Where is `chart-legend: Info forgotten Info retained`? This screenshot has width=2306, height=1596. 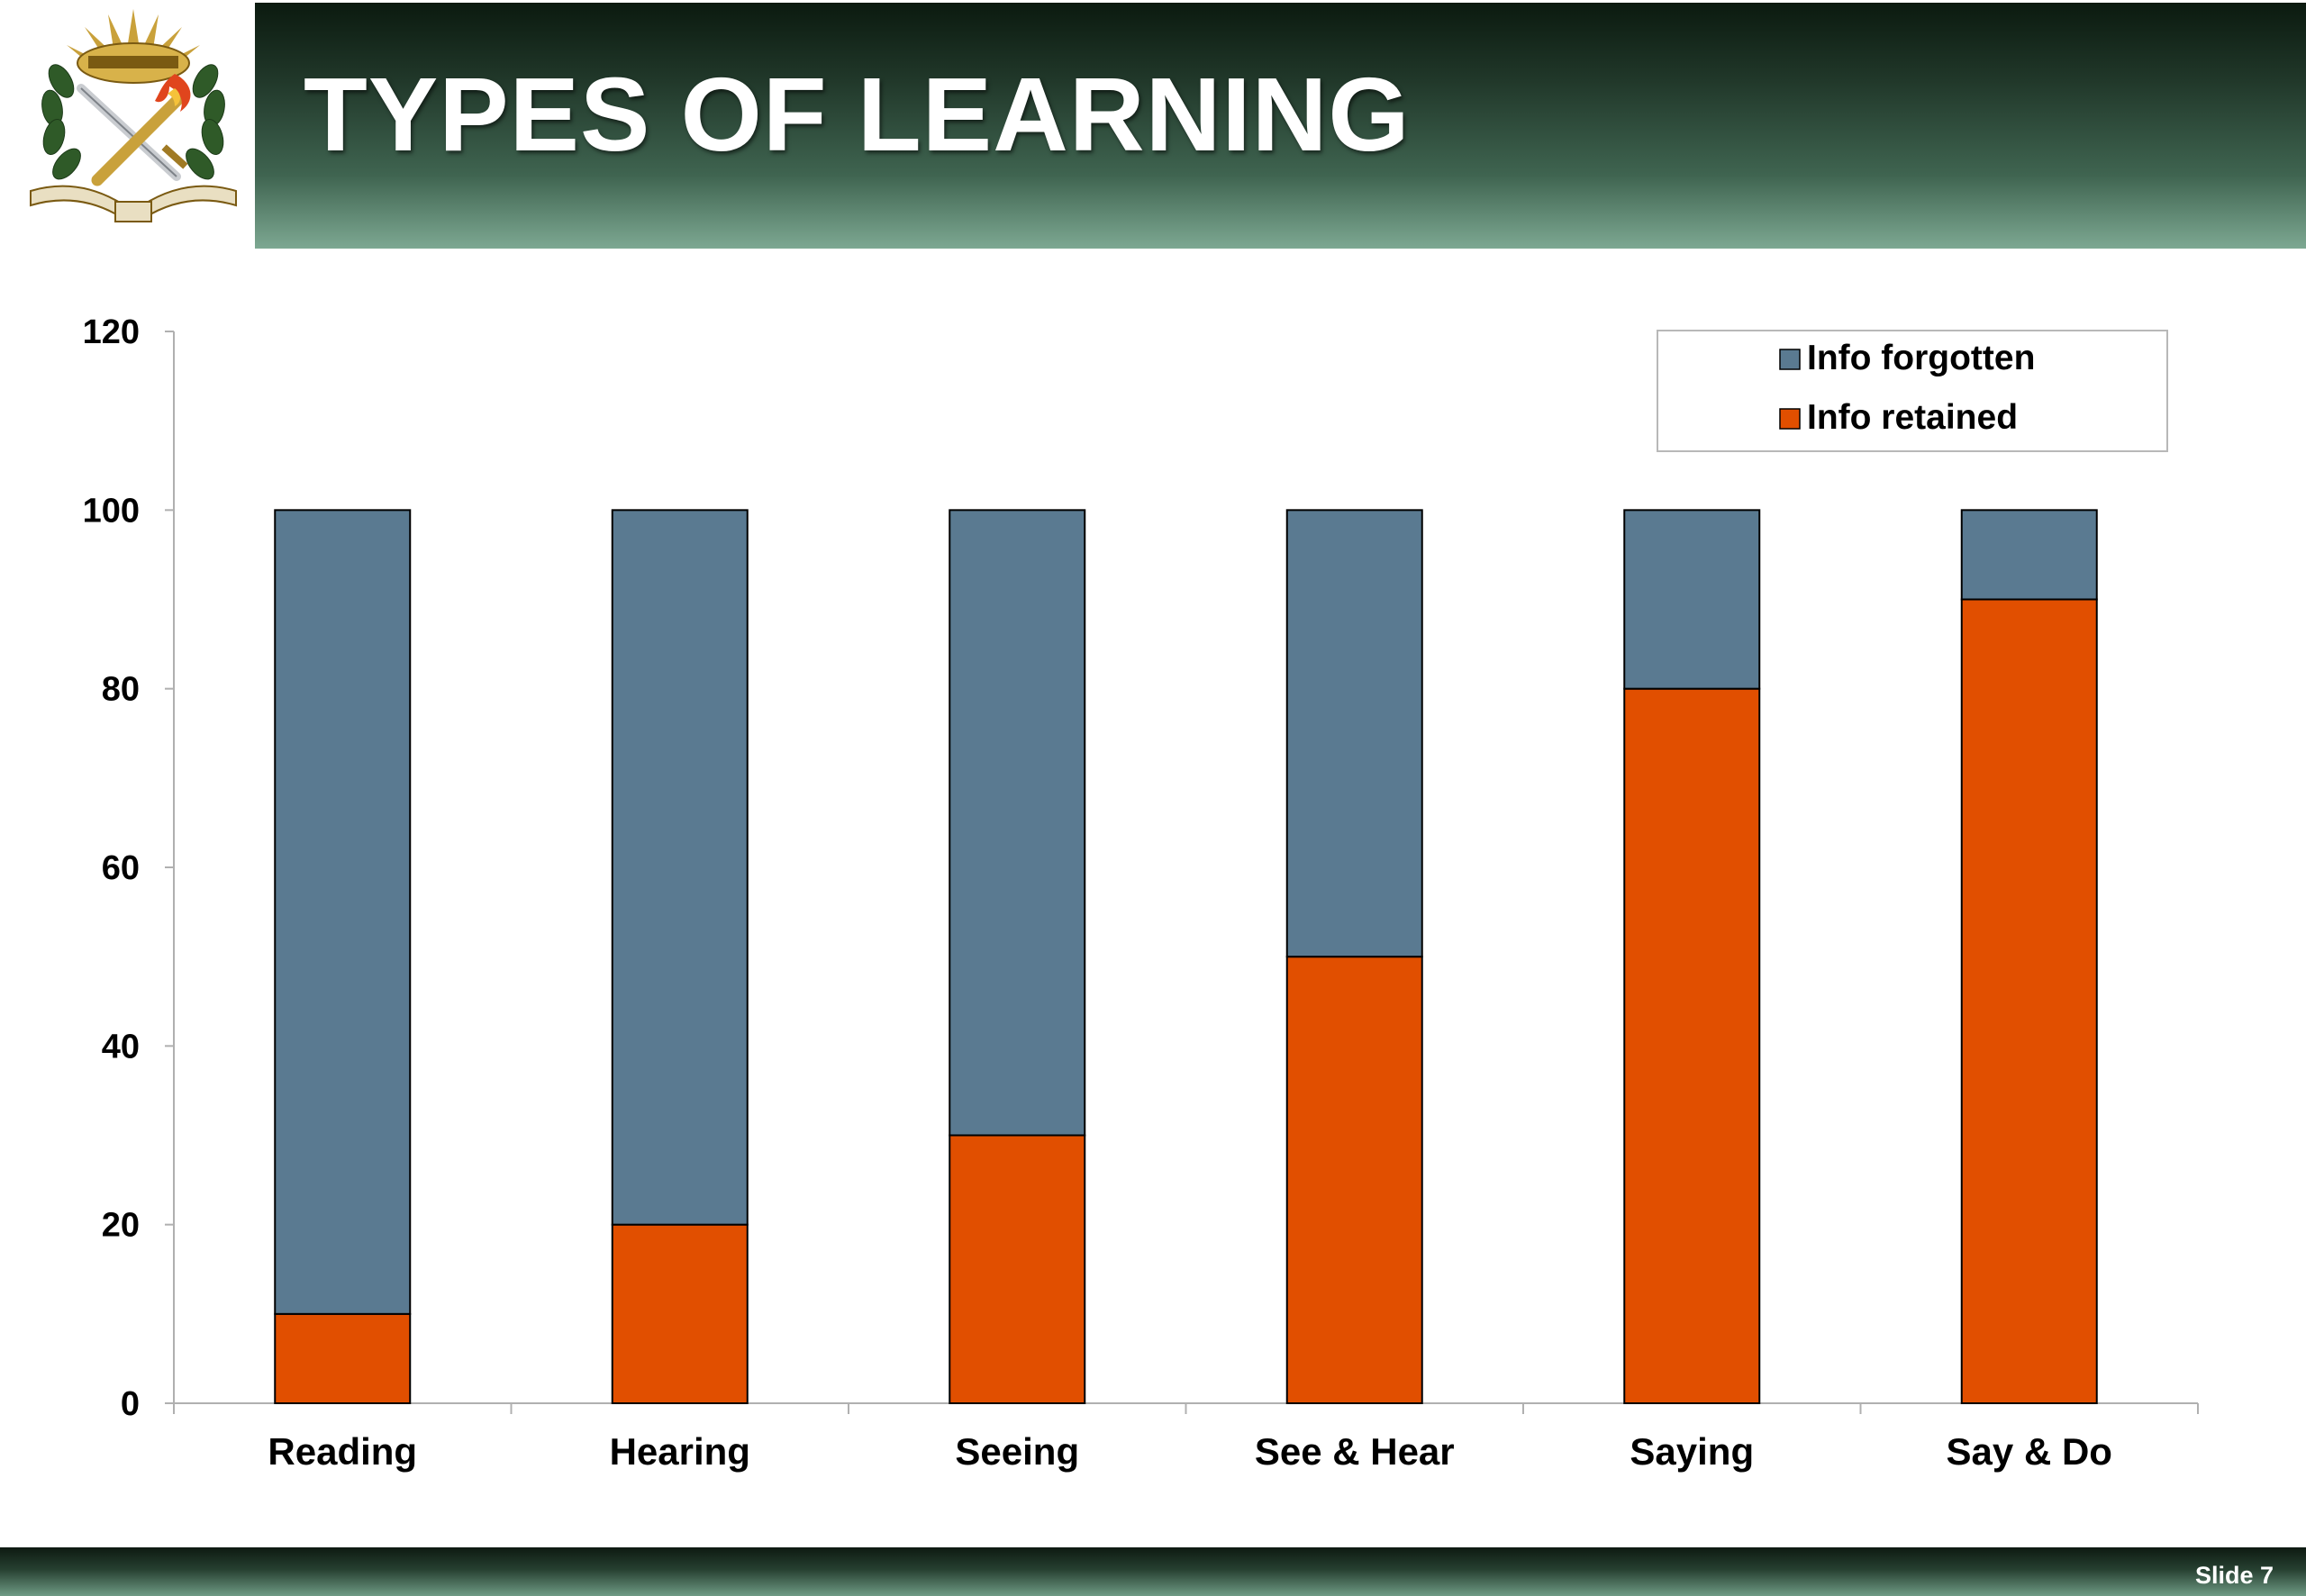
chart-legend: Info forgotten Info retained is located at coordinates (1912, 391).